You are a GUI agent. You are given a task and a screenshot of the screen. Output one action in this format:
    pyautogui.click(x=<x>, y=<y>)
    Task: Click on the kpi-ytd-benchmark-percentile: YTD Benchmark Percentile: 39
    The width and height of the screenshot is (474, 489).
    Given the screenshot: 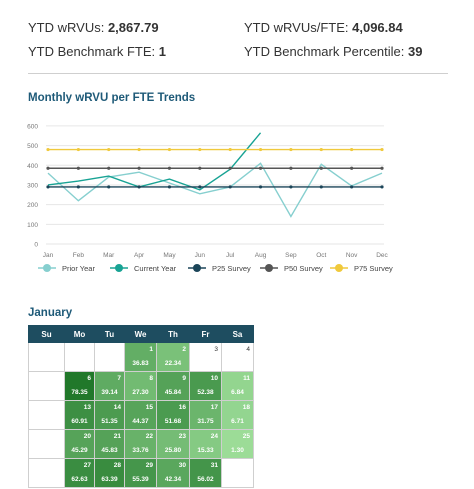 What is the action you would take?
    pyautogui.click(x=333, y=51)
    